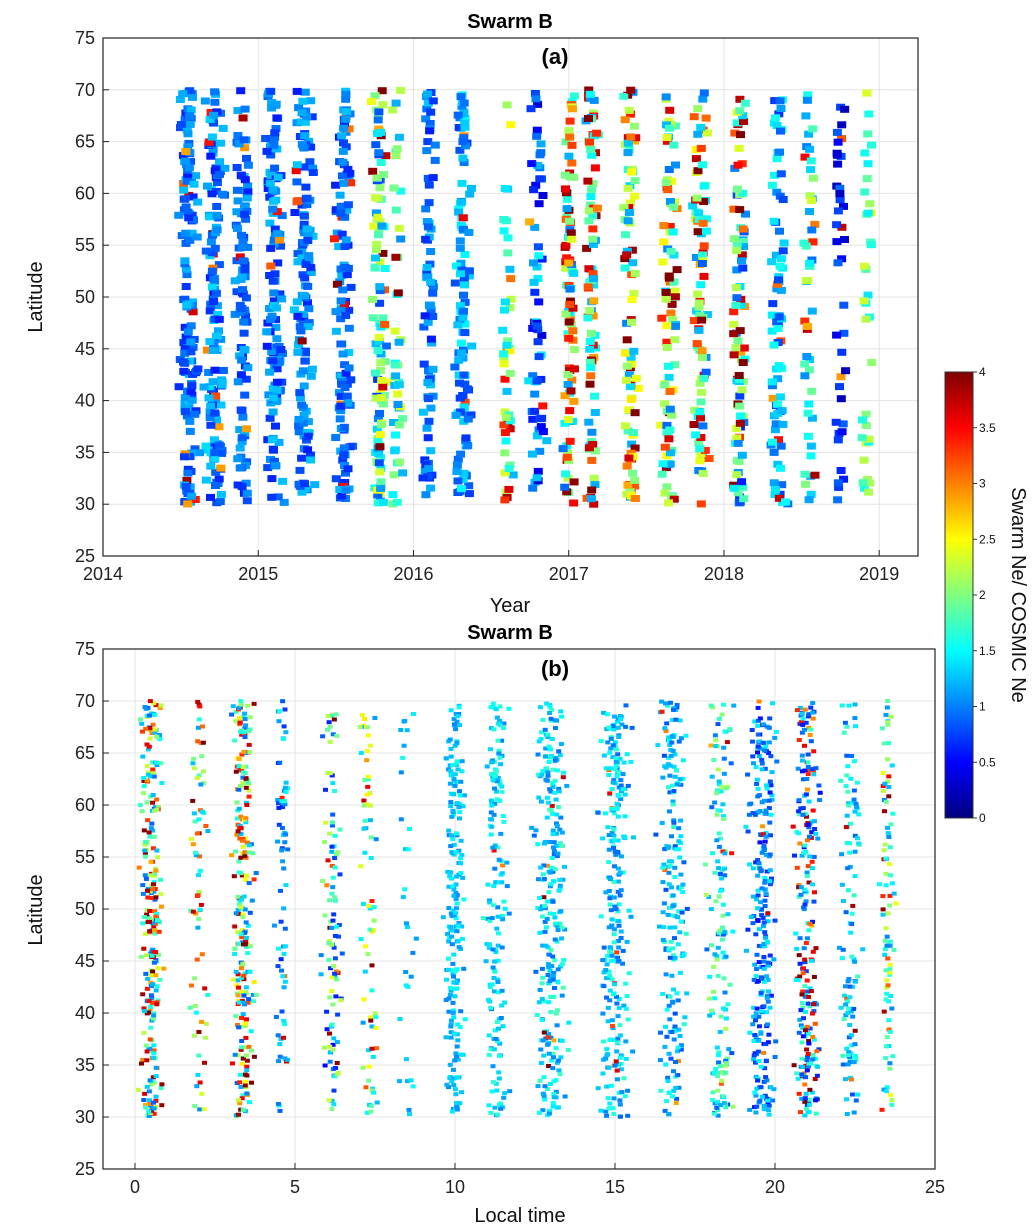 The height and width of the screenshot is (1228, 1035). I want to click on y-tick-label: 30, so click(85, 504).